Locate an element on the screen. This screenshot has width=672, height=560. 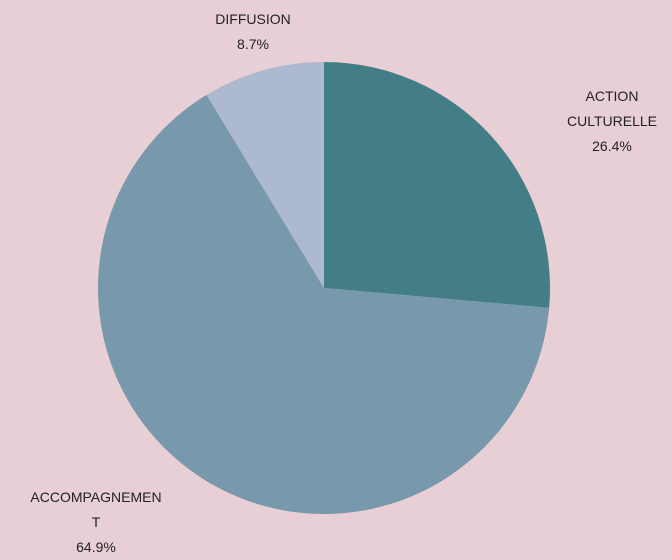
slice-label: ACTION CULTURELLE 26.4% is located at coordinates (612, 121).